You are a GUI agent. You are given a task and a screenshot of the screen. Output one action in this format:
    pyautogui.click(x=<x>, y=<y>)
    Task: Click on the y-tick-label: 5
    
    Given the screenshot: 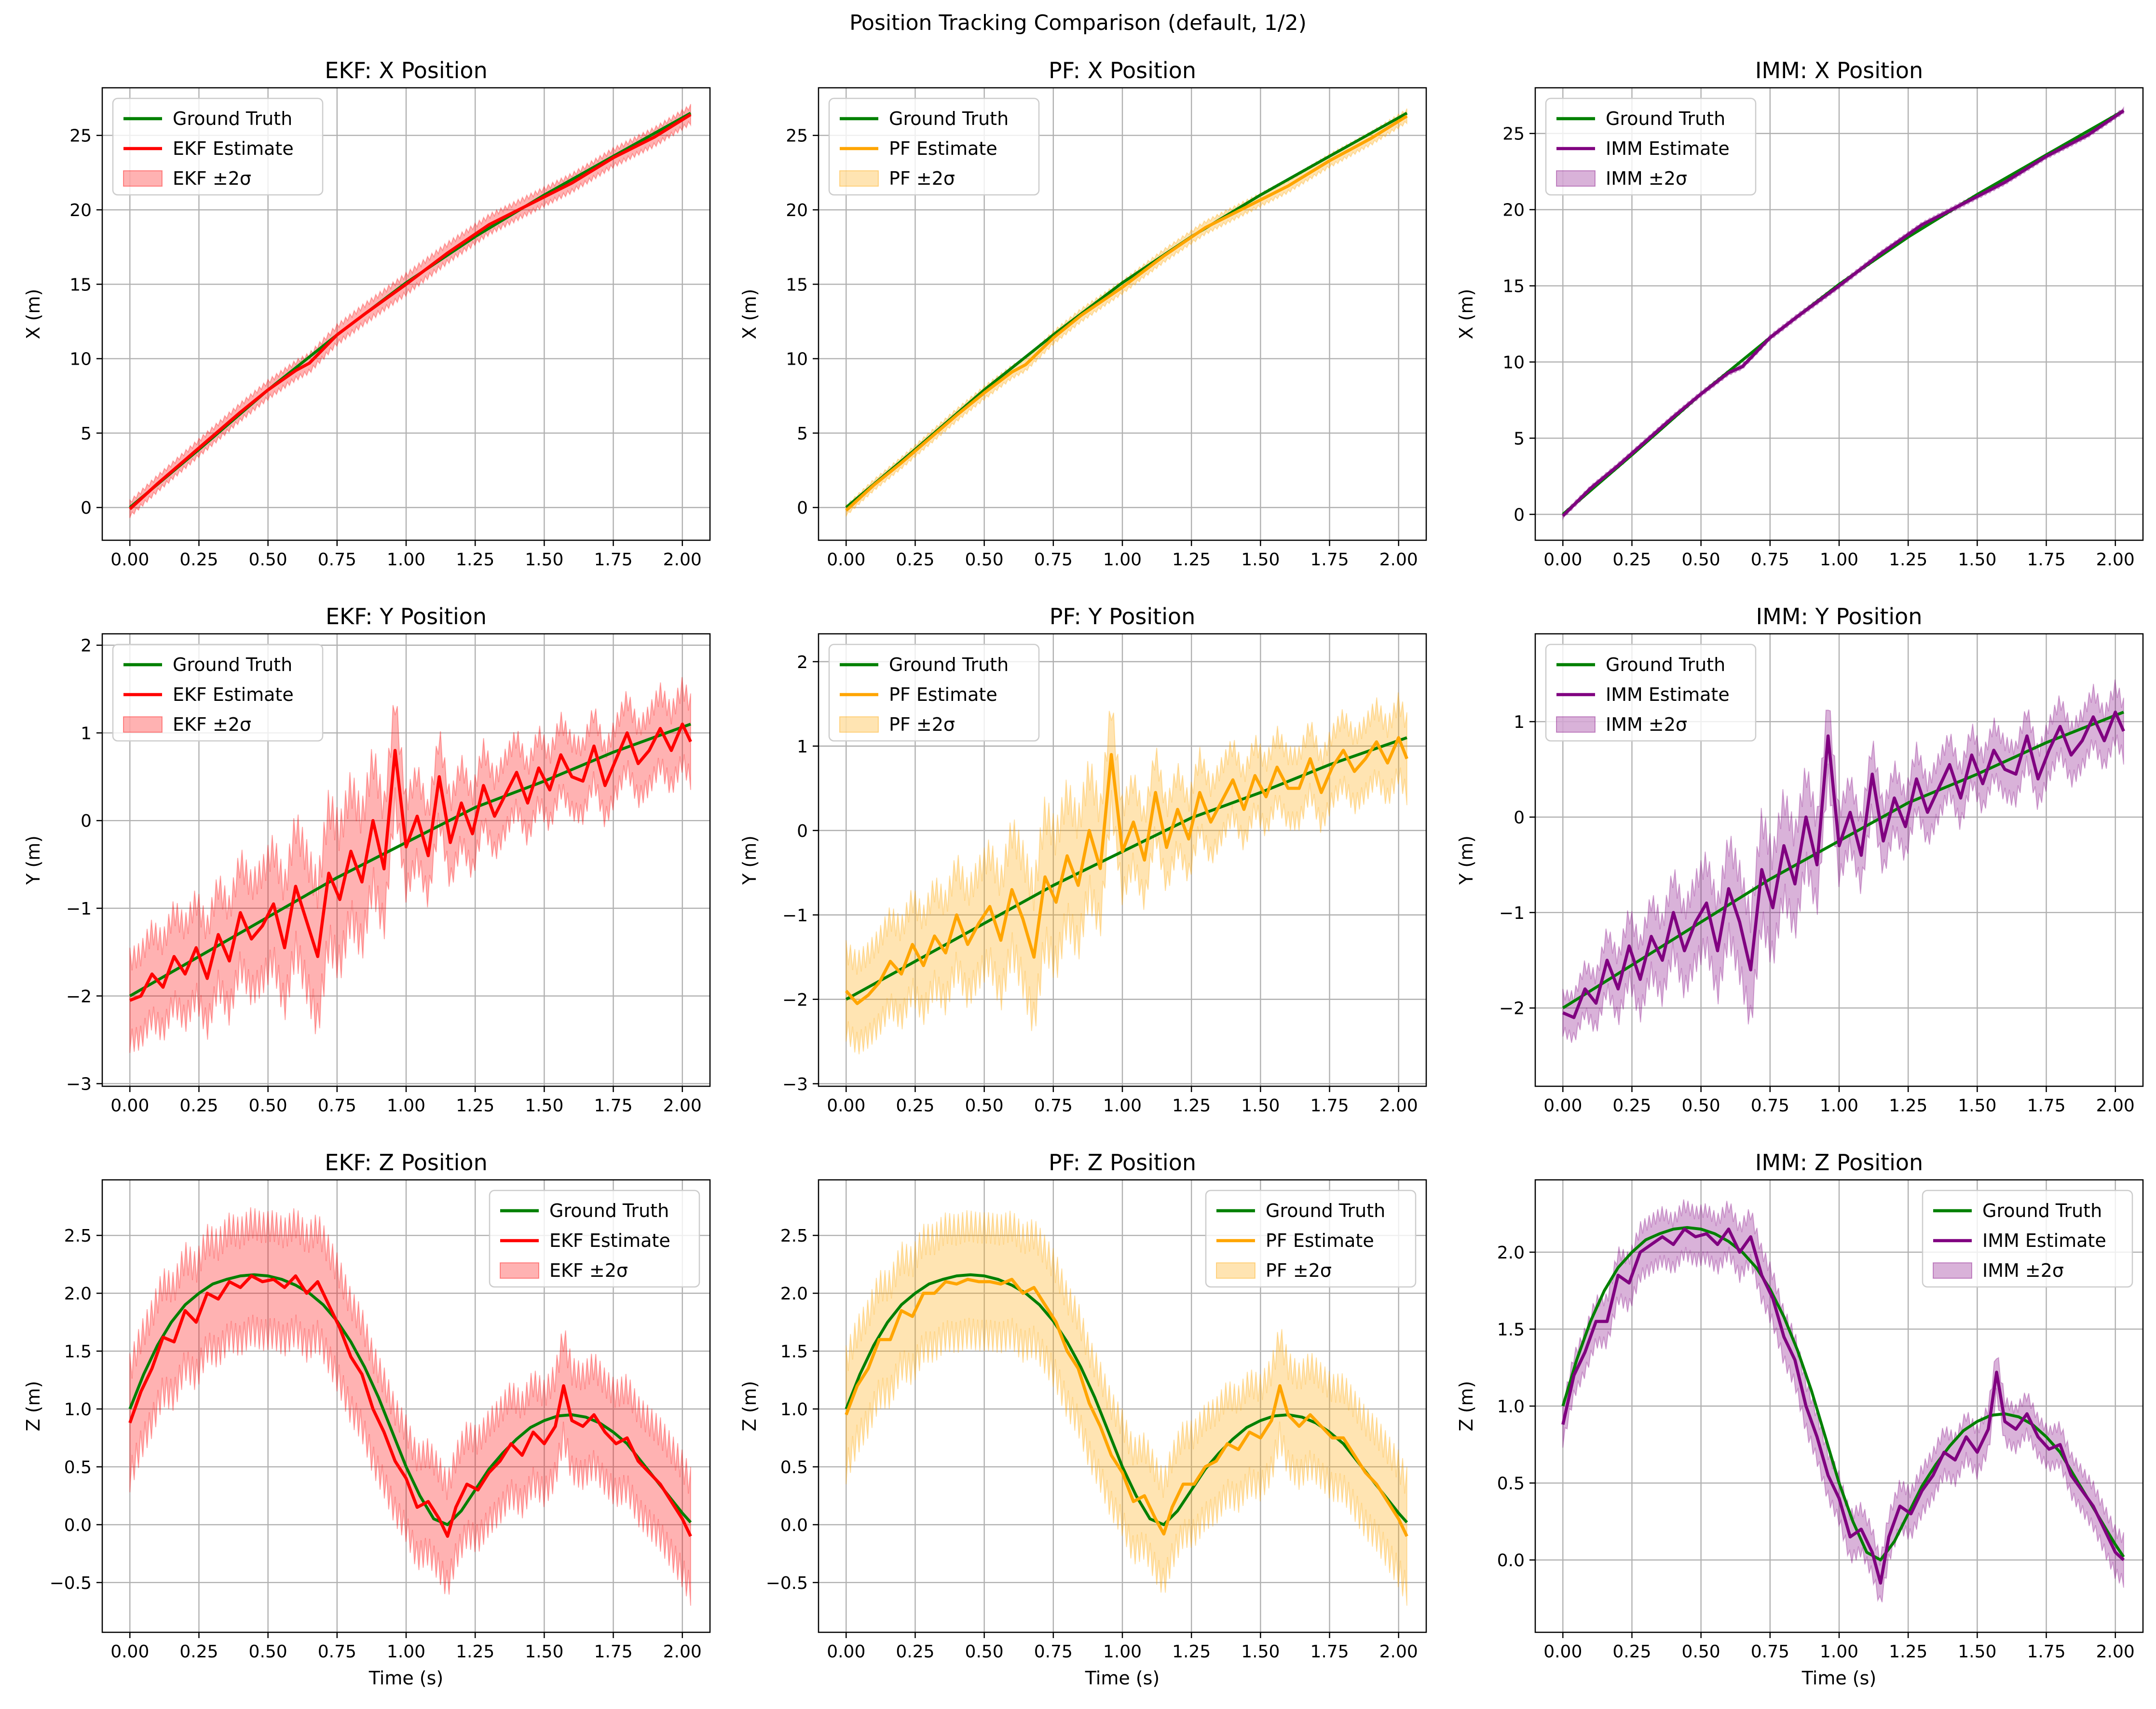 What is the action you would take?
    pyautogui.click(x=802, y=434)
    